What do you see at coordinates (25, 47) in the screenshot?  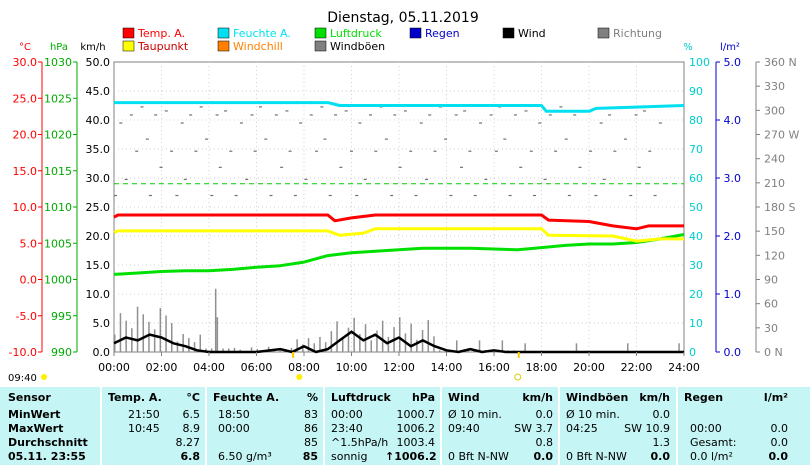 I see `axis-unit-label: °C` at bounding box center [25, 47].